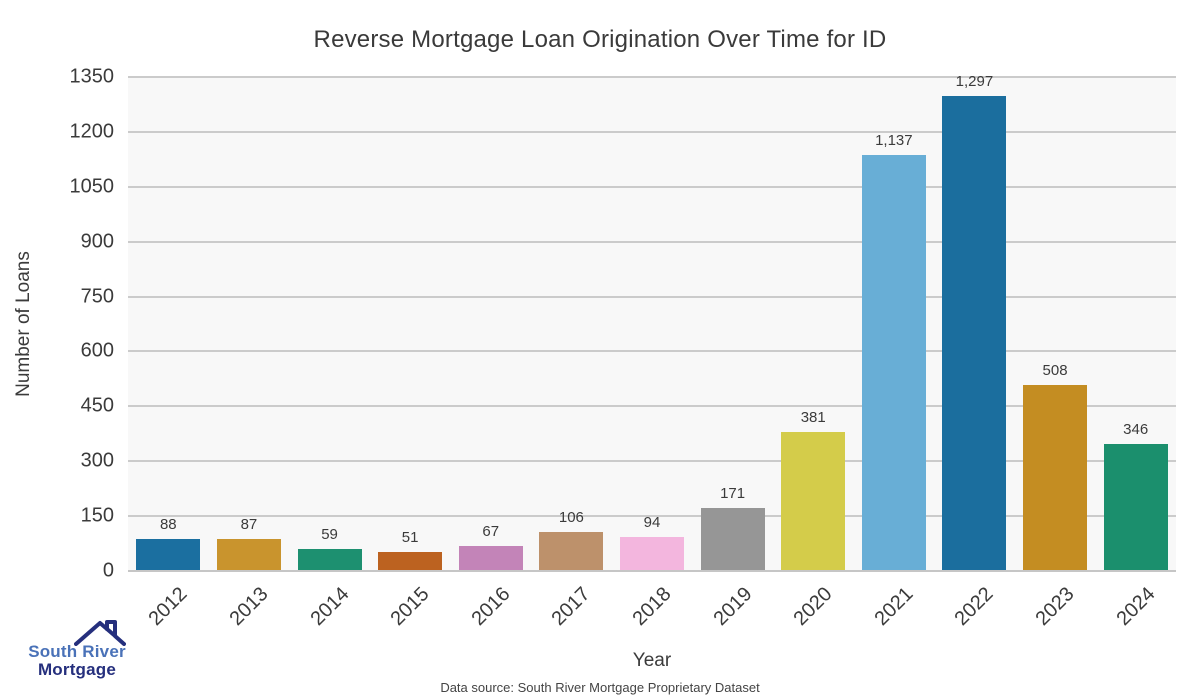  I want to click on bar-value-2021: 1,137, so click(894, 140).